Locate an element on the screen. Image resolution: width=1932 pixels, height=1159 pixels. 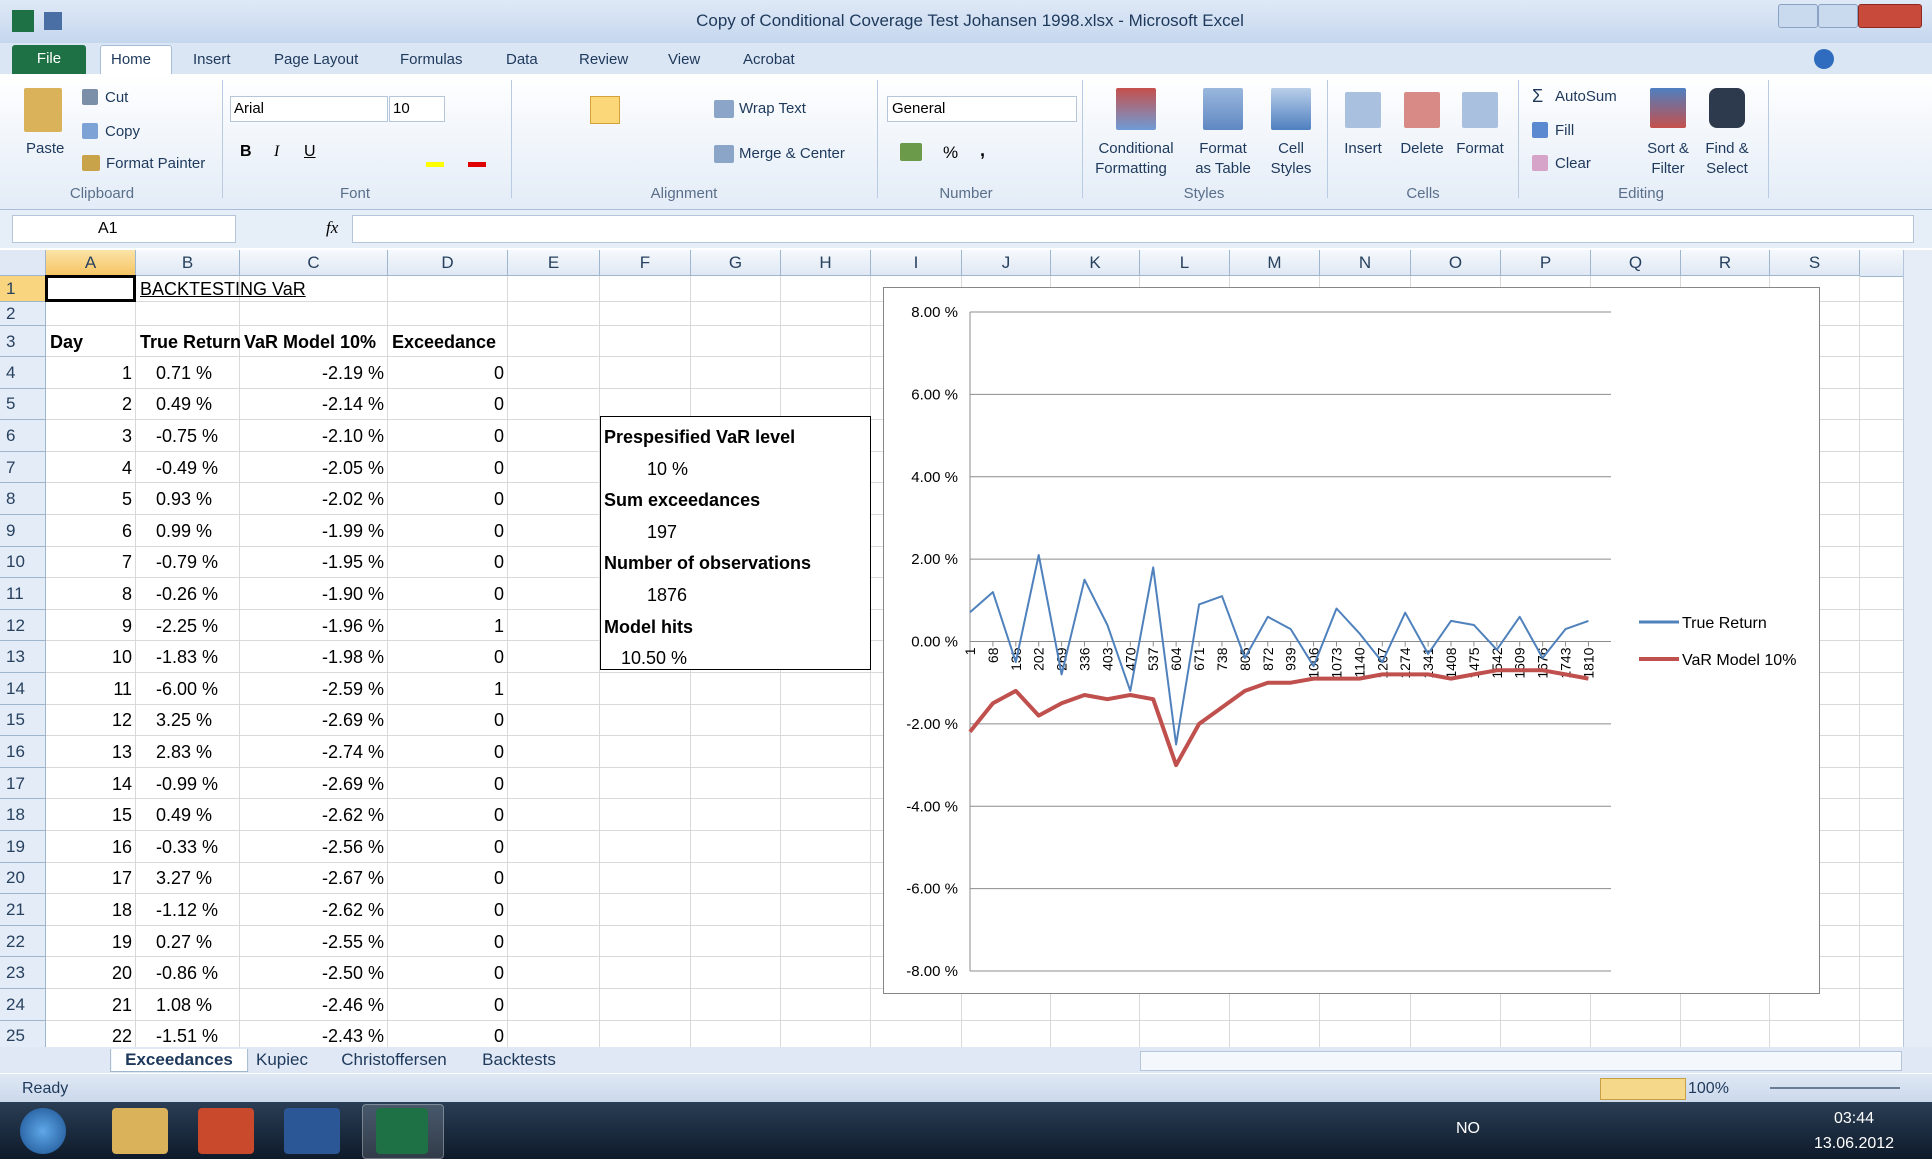
row-header: 20 is located at coordinates (23, 878).